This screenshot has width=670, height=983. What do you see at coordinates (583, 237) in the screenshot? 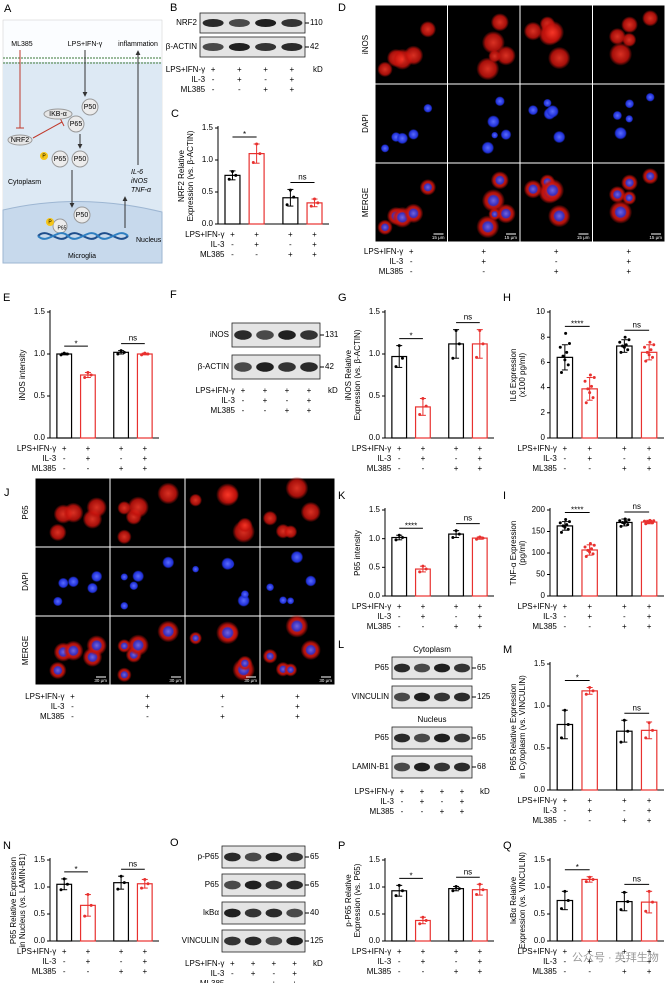
I see `scale-label: 15 μm` at bounding box center [583, 237].